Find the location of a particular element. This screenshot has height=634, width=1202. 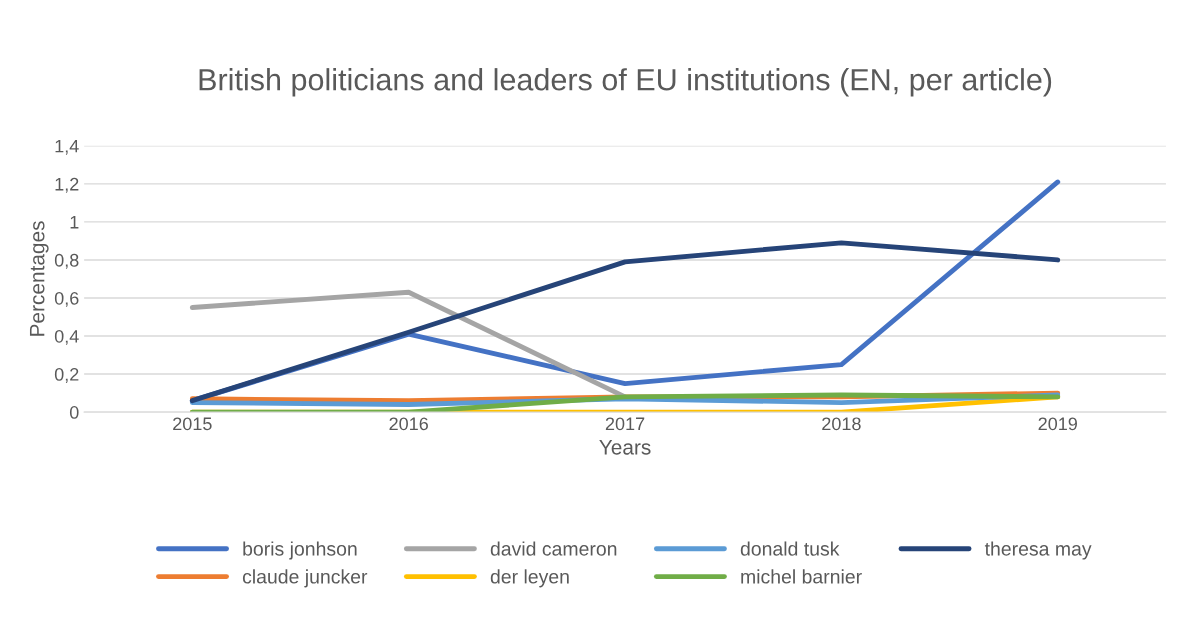

legend-label: boris jonhson is located at coordinates (300, 550).